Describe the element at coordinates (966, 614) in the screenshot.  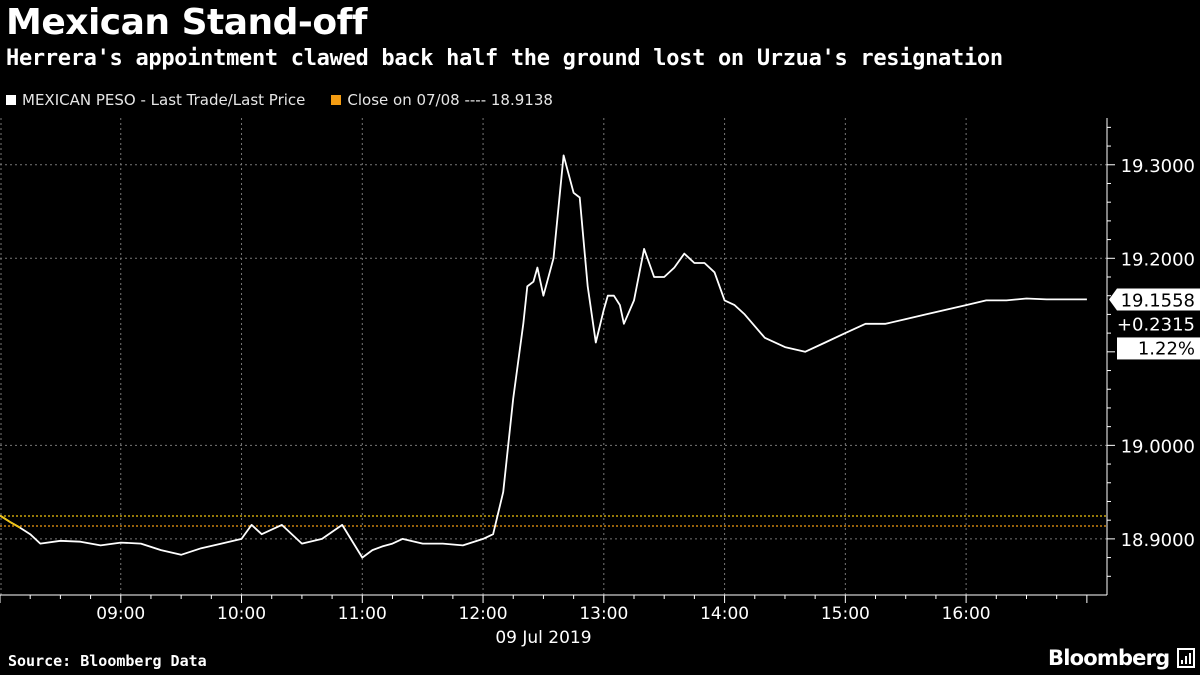
I see `x-tick-label: 16:00` at that location.